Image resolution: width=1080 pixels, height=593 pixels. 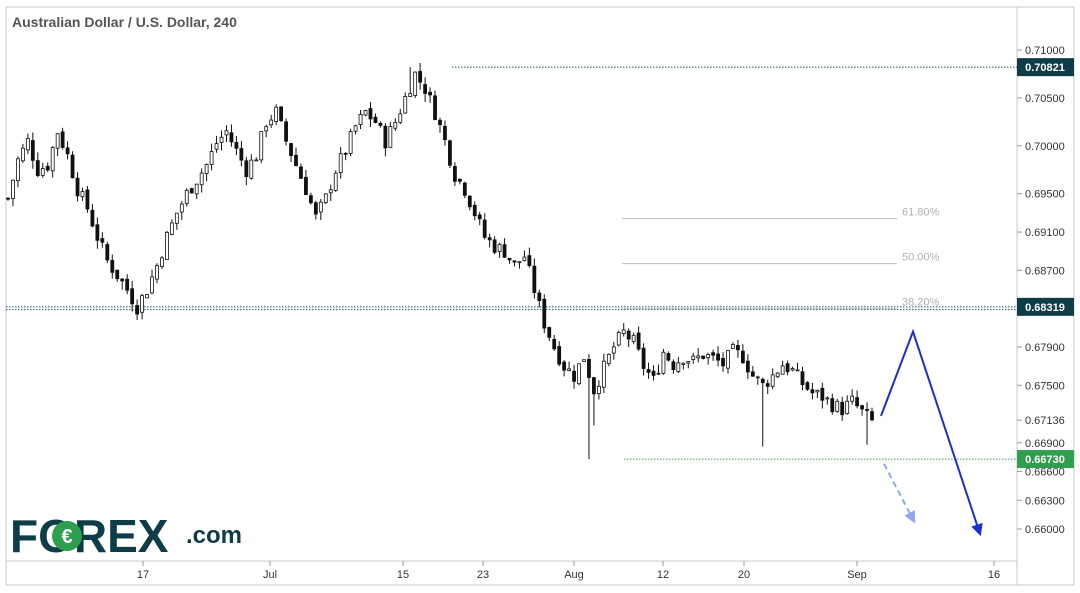 I want to click on x-tick-label: Jul, so click(x=270, y=575).